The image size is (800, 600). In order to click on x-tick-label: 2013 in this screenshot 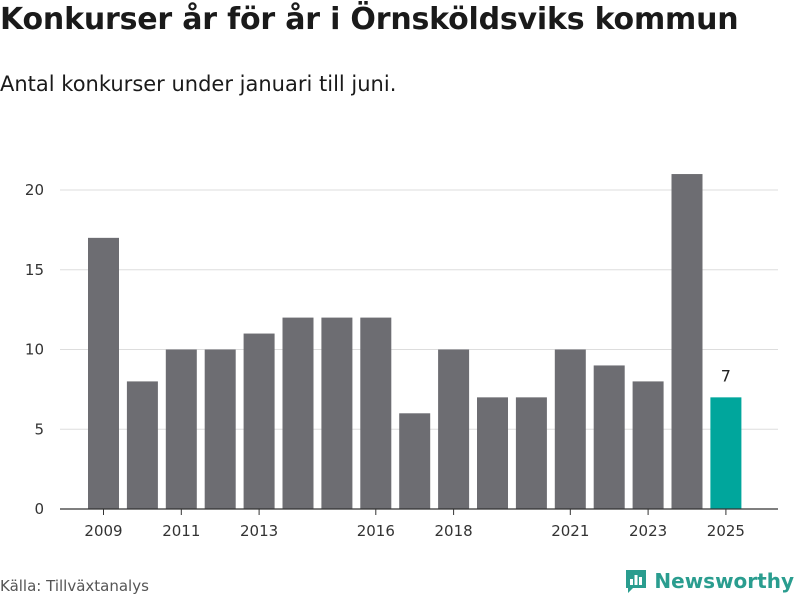, I will do `click(259, 531)`.